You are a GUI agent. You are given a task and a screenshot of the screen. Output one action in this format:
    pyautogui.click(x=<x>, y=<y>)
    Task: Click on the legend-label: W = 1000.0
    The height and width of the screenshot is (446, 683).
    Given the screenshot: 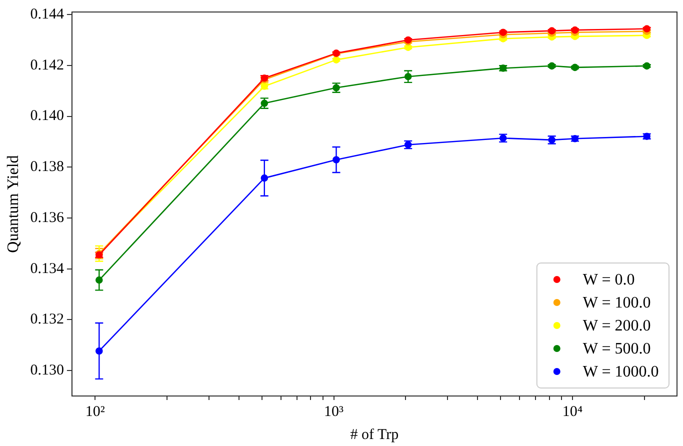 What is the action you would take?
    pyautogui.click(x=620, y=372)
    